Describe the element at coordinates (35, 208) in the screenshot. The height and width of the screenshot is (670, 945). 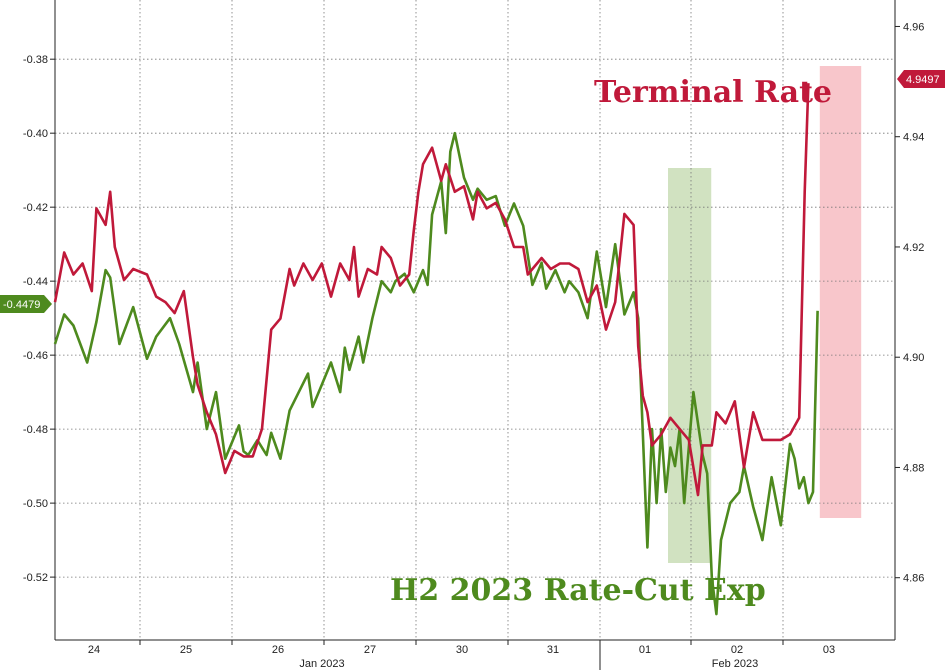
I see `left-tick-label: -0.42` at that location.